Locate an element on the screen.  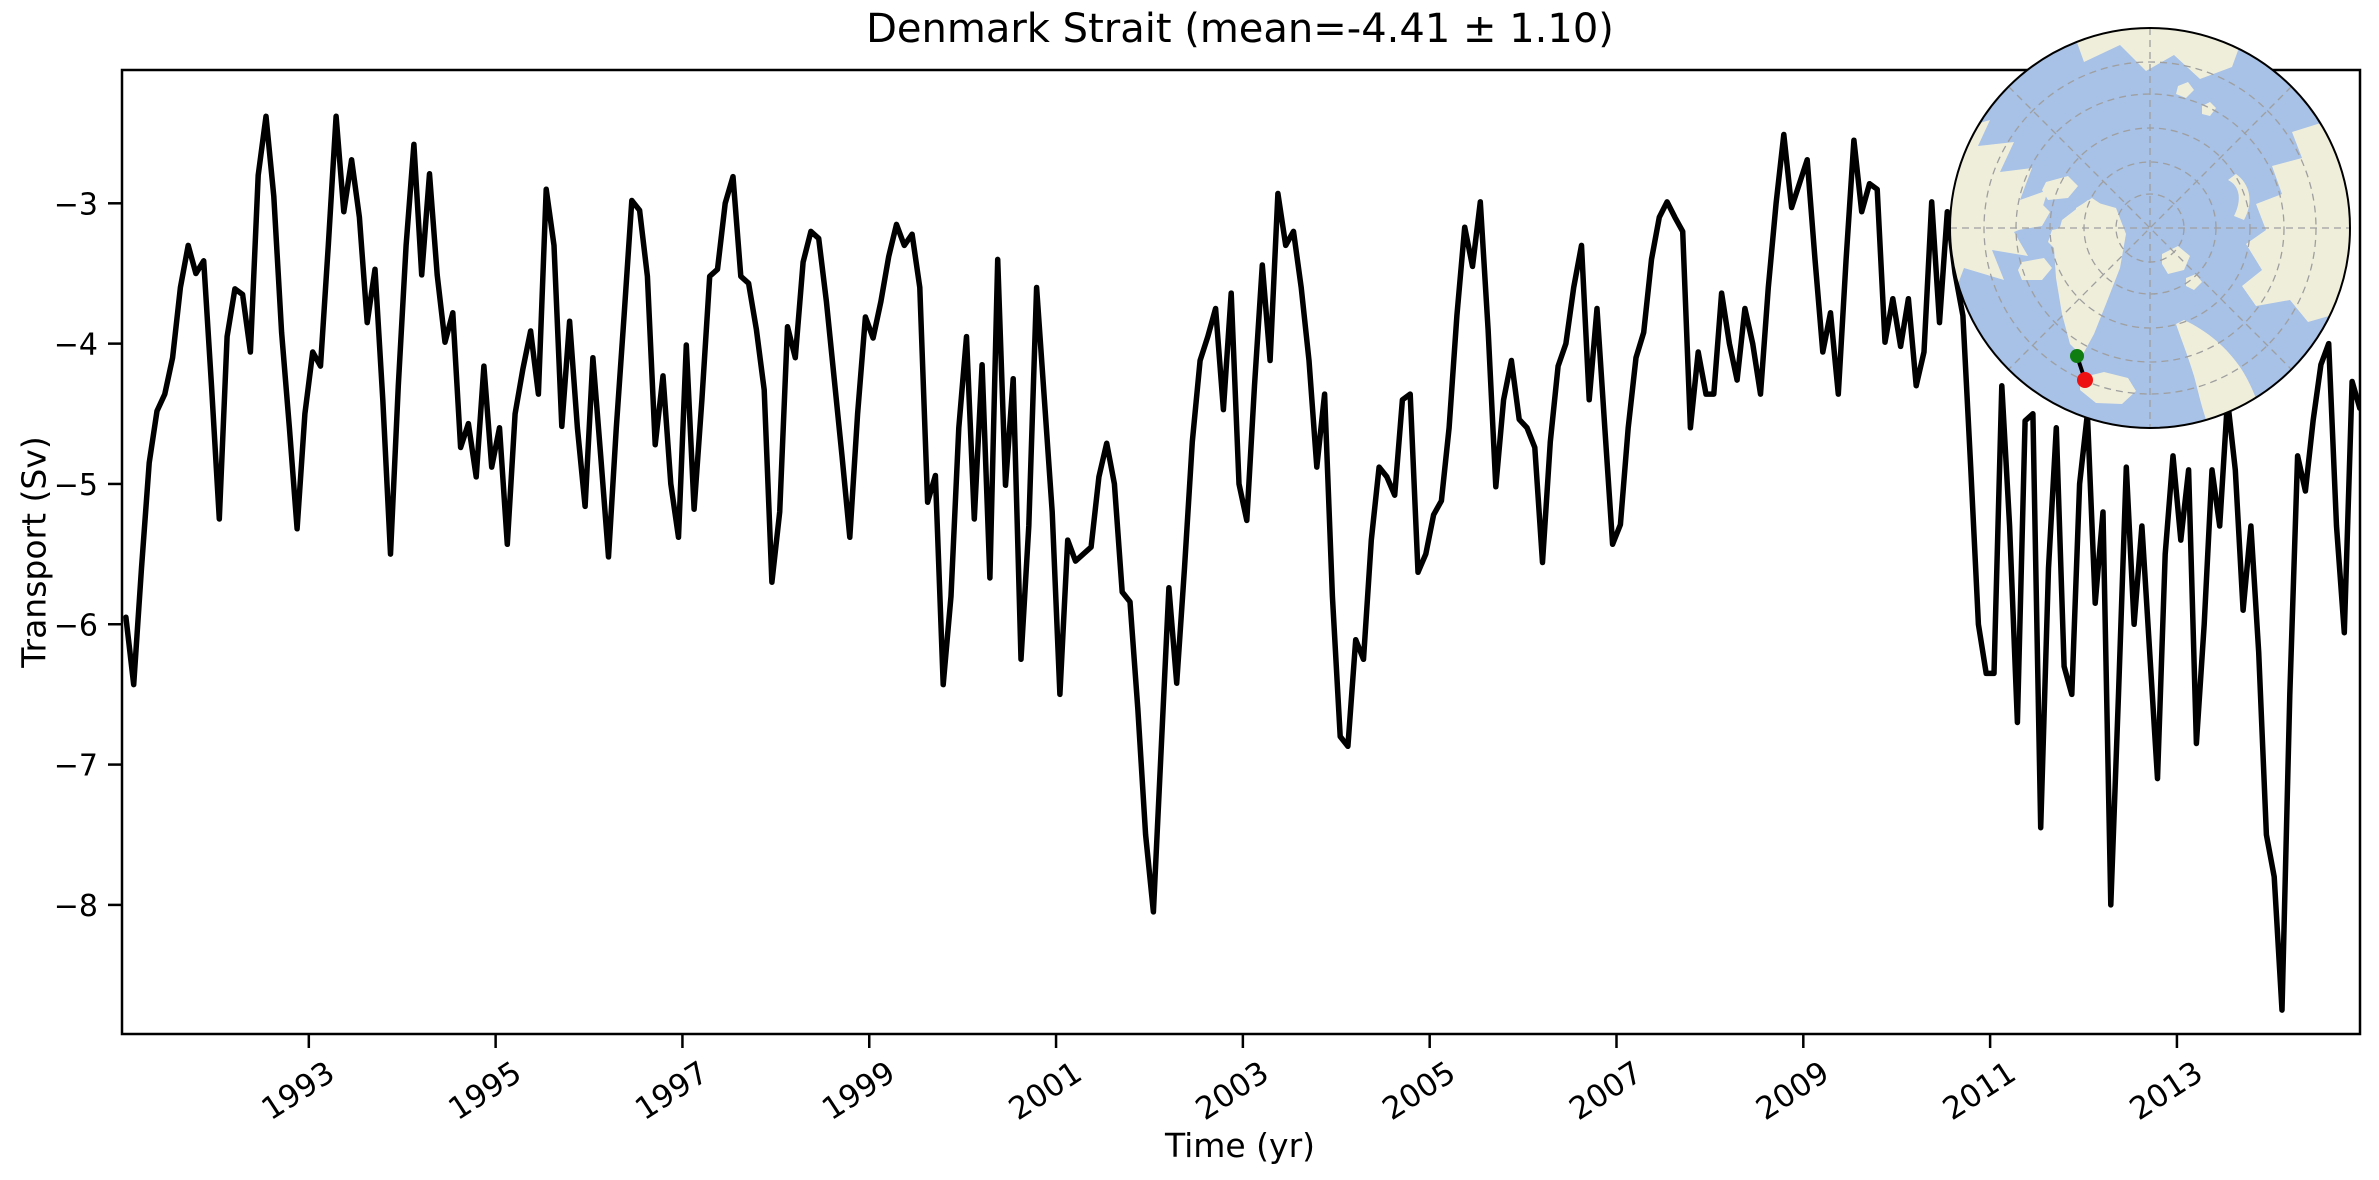
x-tick-label: 1993 is located at coordinates (298, 1091).